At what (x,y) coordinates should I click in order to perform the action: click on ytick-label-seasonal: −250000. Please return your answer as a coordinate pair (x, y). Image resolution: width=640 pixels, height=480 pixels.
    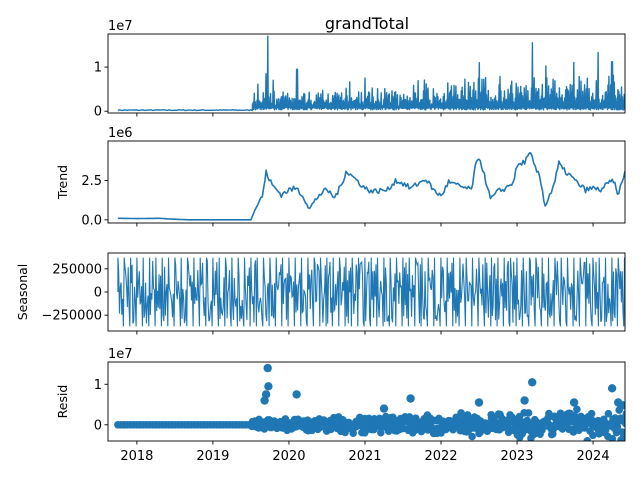
    Looking at the image, I should click on (71, 316).